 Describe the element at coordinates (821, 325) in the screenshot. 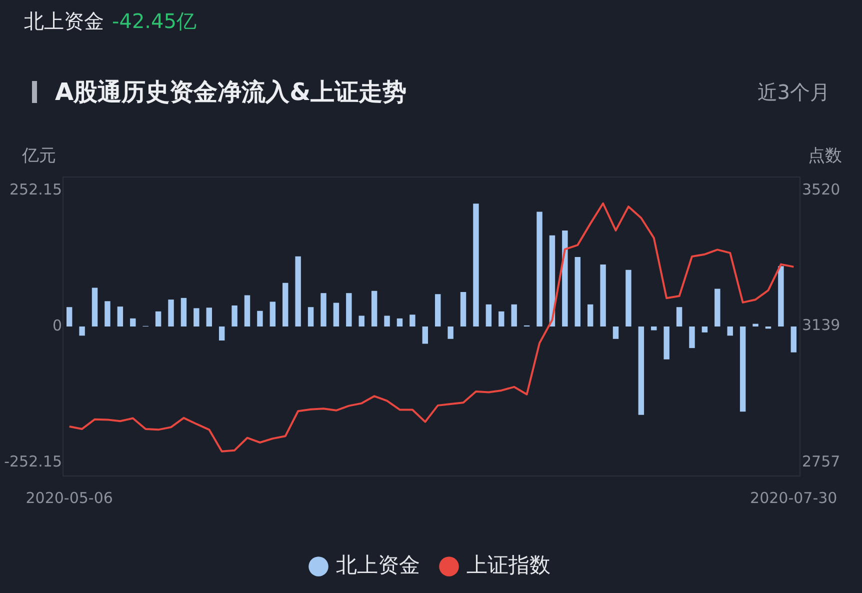

I see `y2-tick-label: 3139` at that location.